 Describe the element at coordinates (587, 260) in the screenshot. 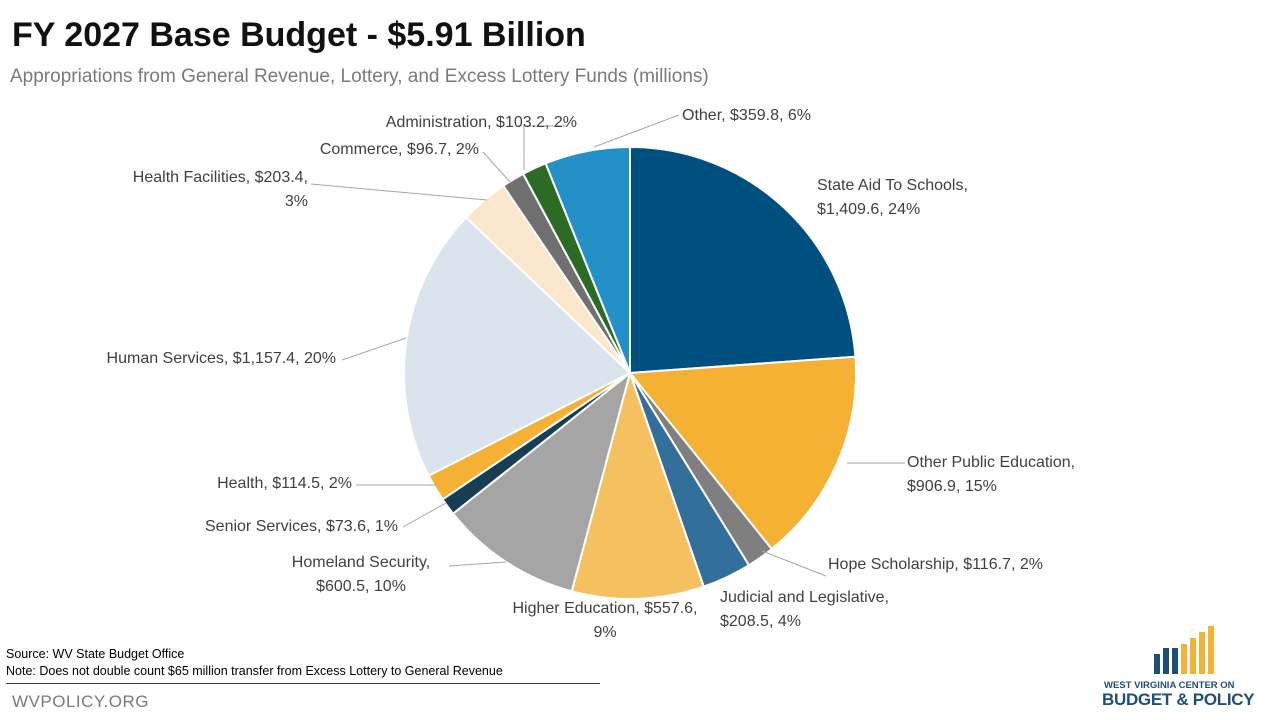

I see `pie-slice-other` at that location.